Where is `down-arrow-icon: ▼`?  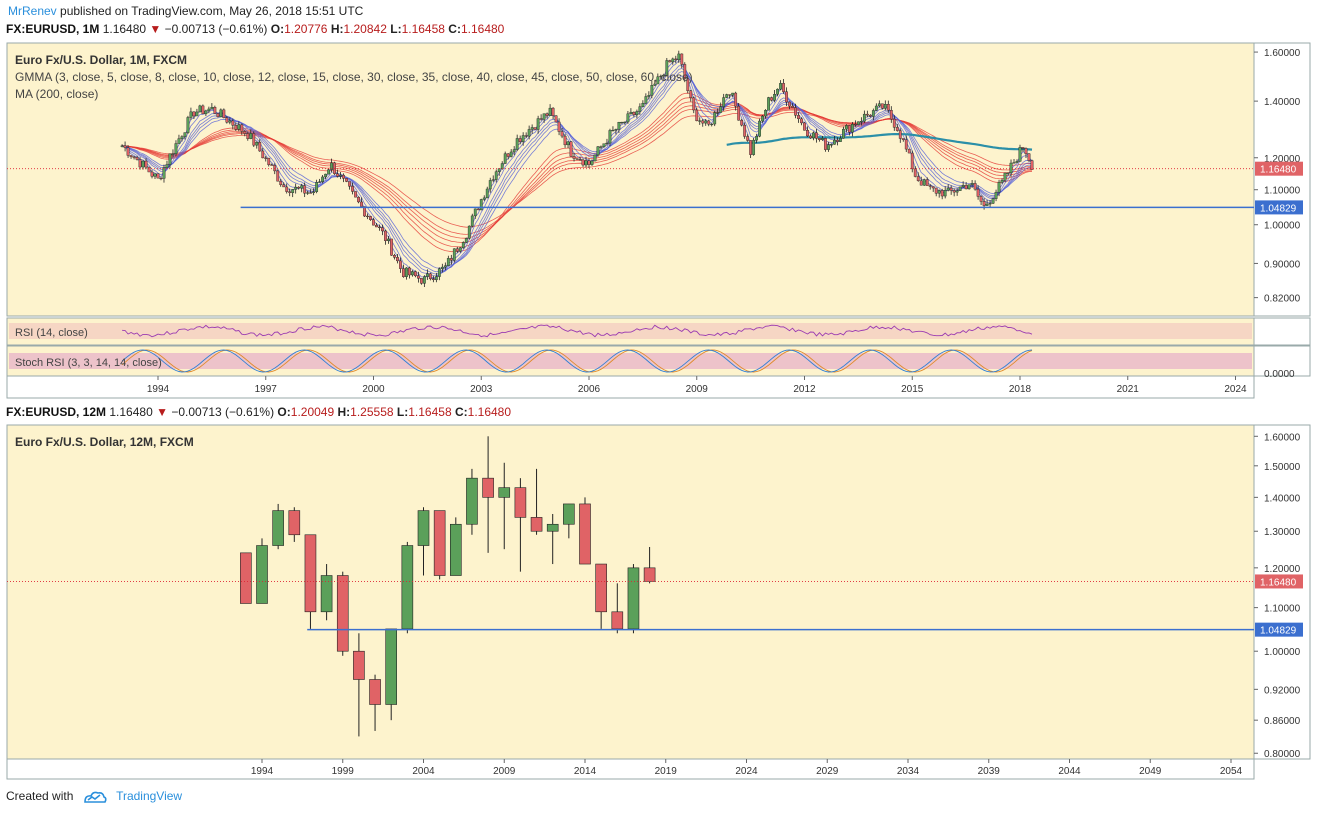
down-arrow-icon: ▼ is located at coordinates (155, 29).